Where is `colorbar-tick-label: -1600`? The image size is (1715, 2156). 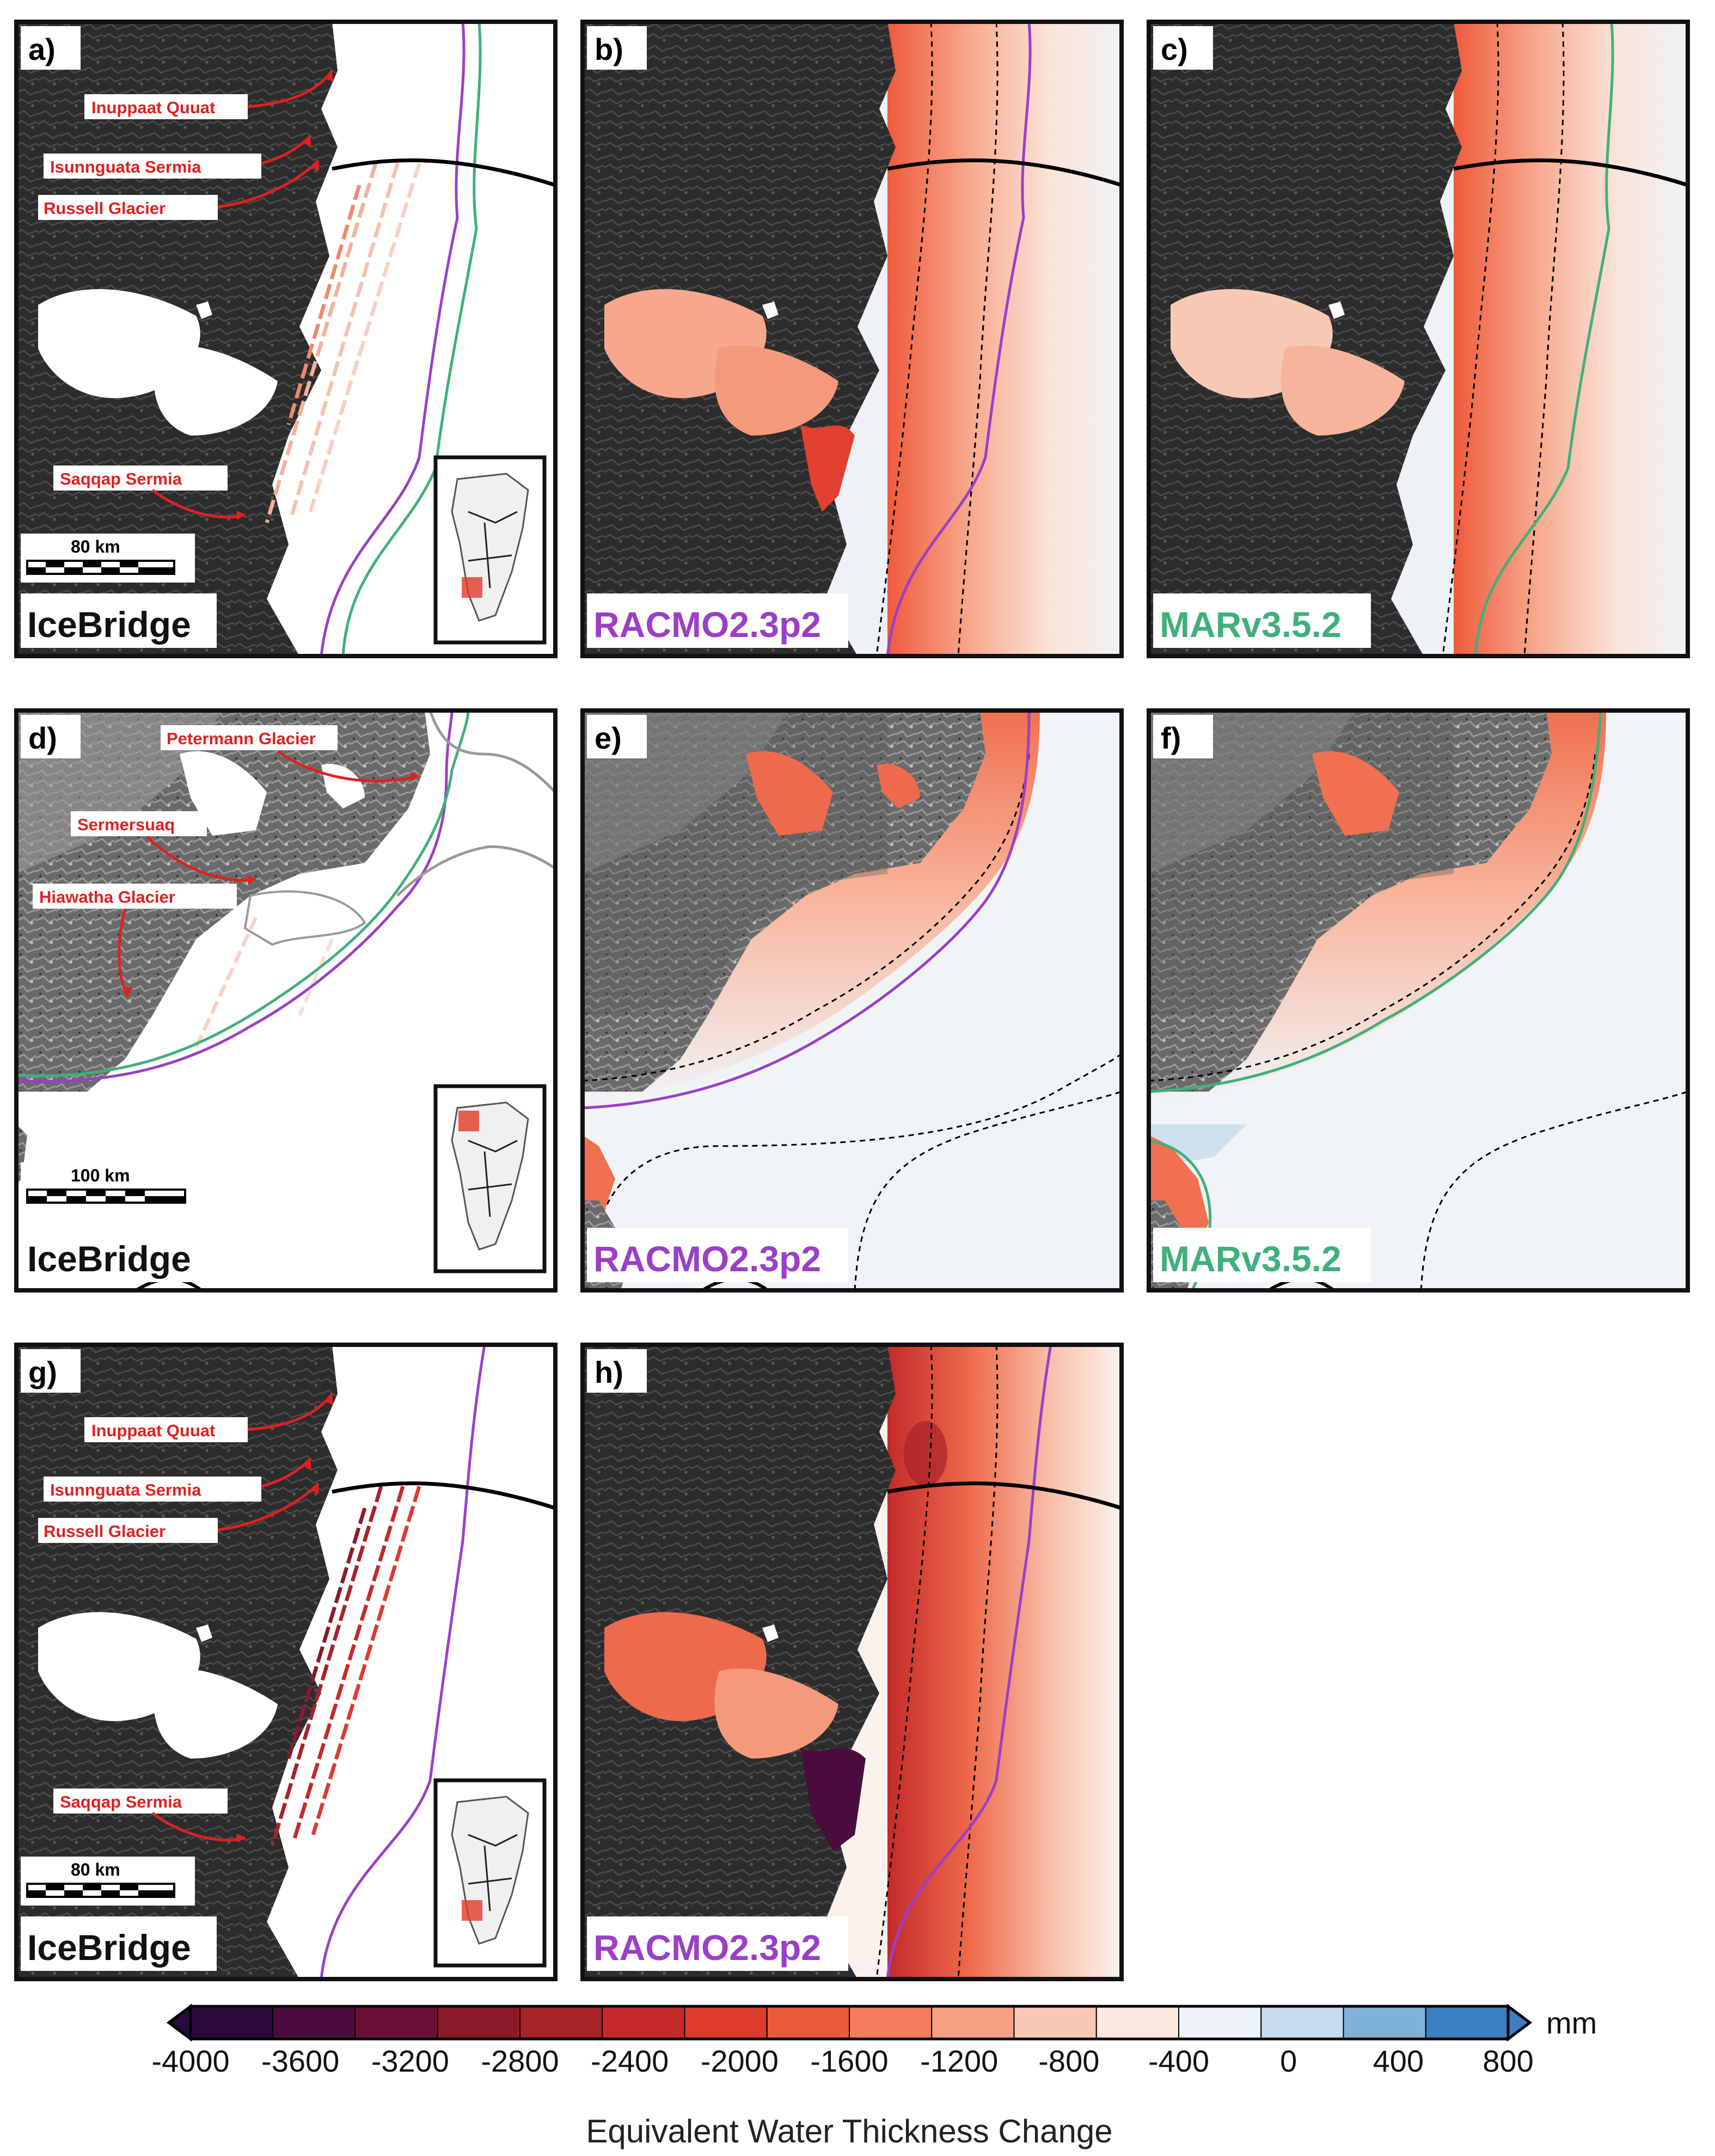
colorbar-tick-label: -1600 is located at coordinates (849, 2061).